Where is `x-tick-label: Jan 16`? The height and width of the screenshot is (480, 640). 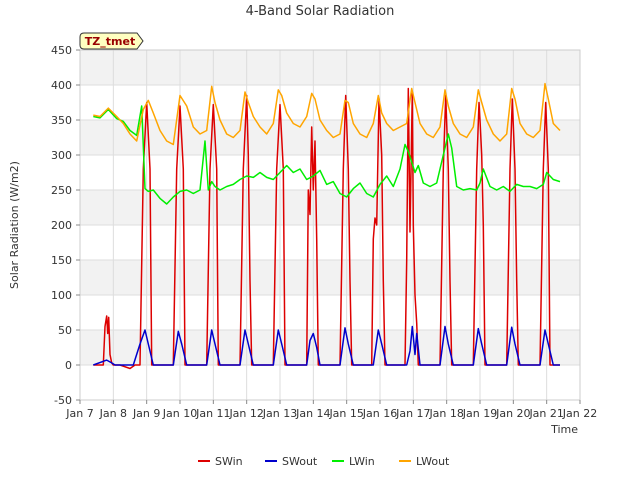
x-tick-label: Jan 16 is located at coordinates (379, 413).